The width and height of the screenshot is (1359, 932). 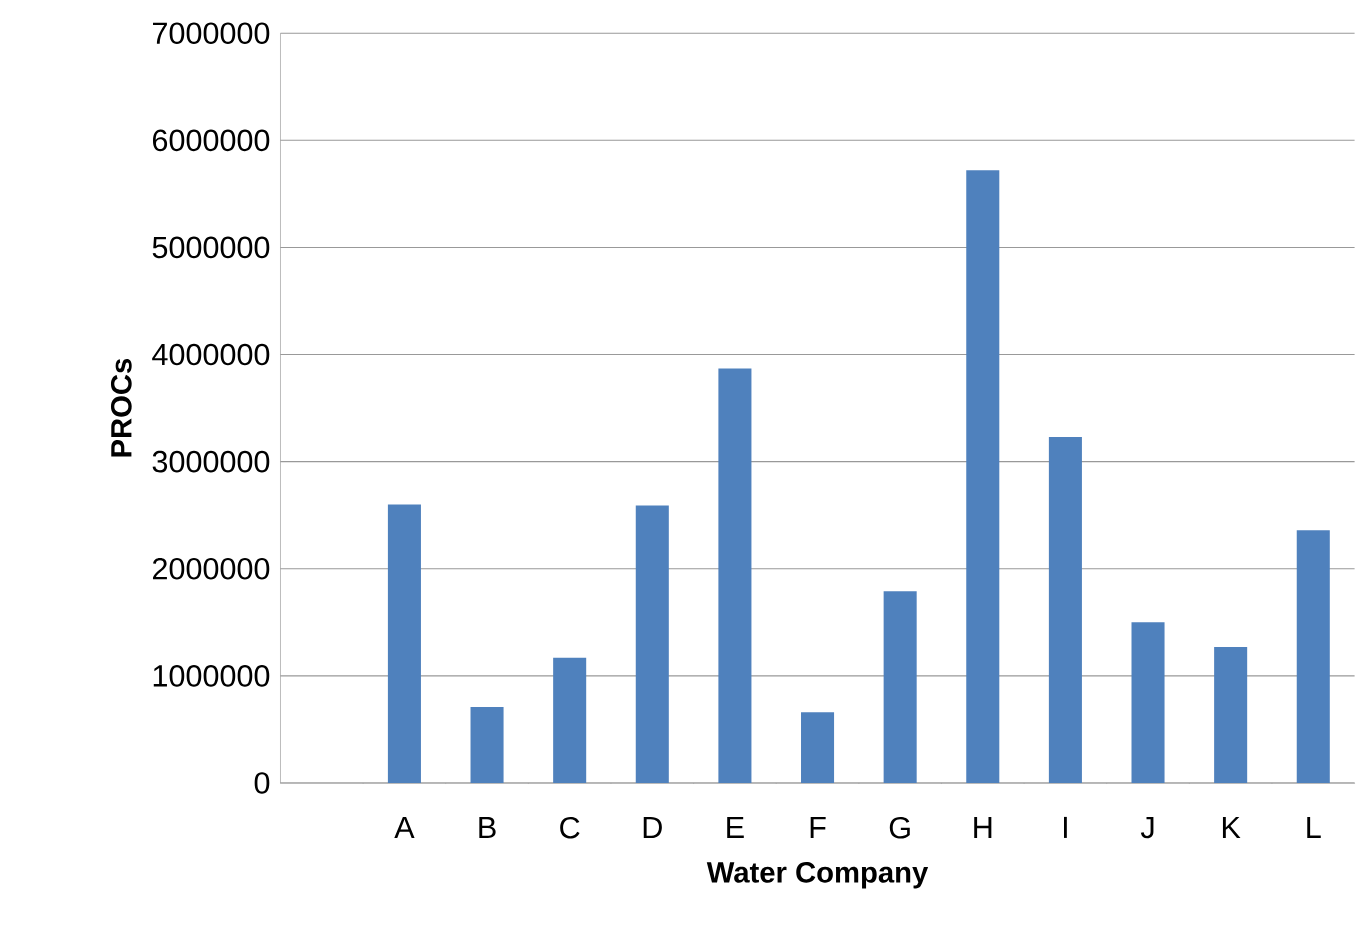 What do you see at coordinates (899, 827) in the screenshot?
I see `x-tick-label: G` at bounding box center [899, 827].